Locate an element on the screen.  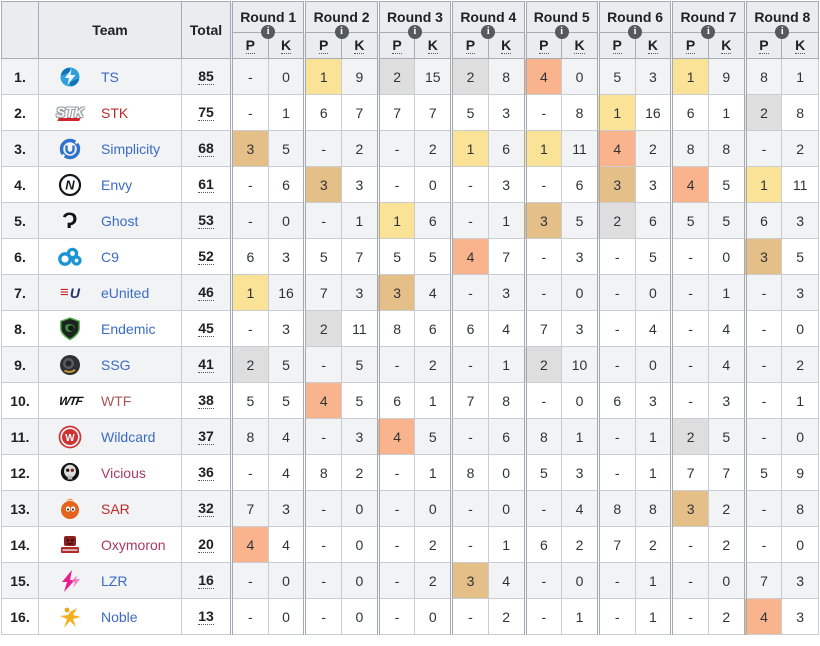
team-row: 3. Simplicity 68 3 5-2-2 1 6 1 11 4 2 8 8-2 is located at coordinates (410, 148).